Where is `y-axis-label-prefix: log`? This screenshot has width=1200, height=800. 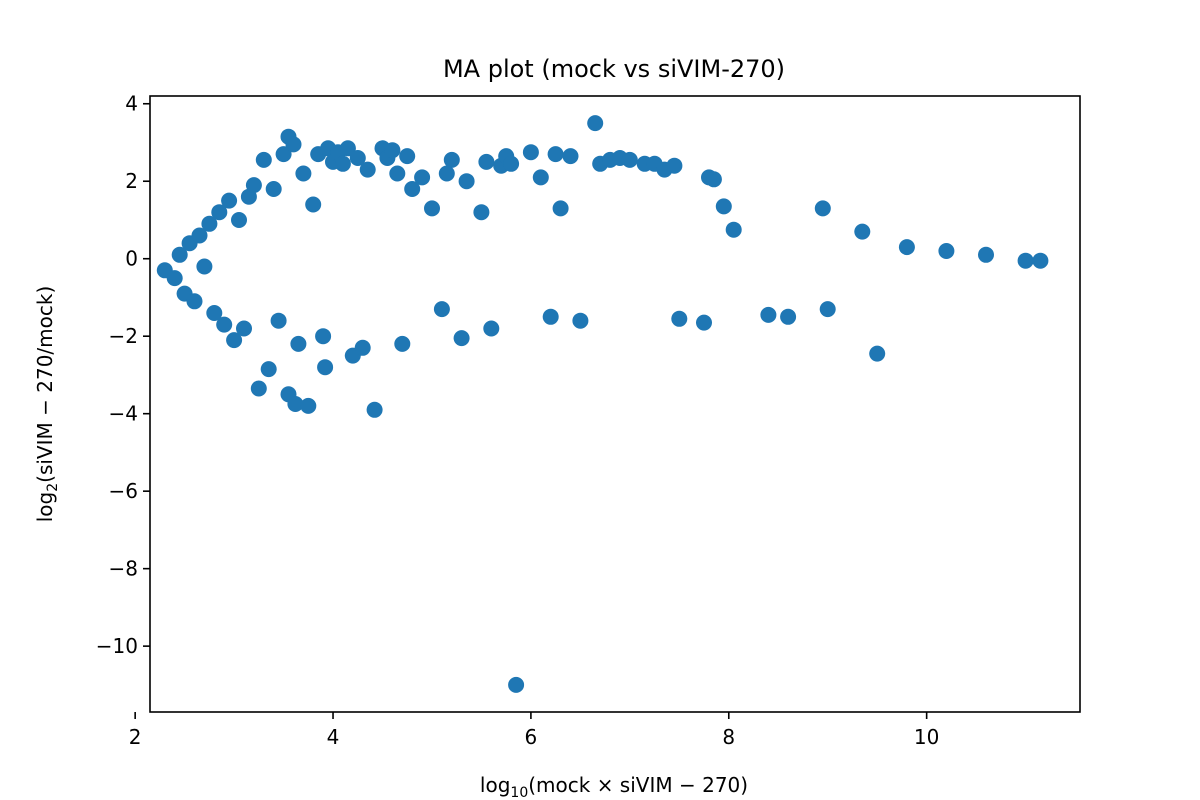 y-axis-label-prefix: log is located at coordinates (45, 507).